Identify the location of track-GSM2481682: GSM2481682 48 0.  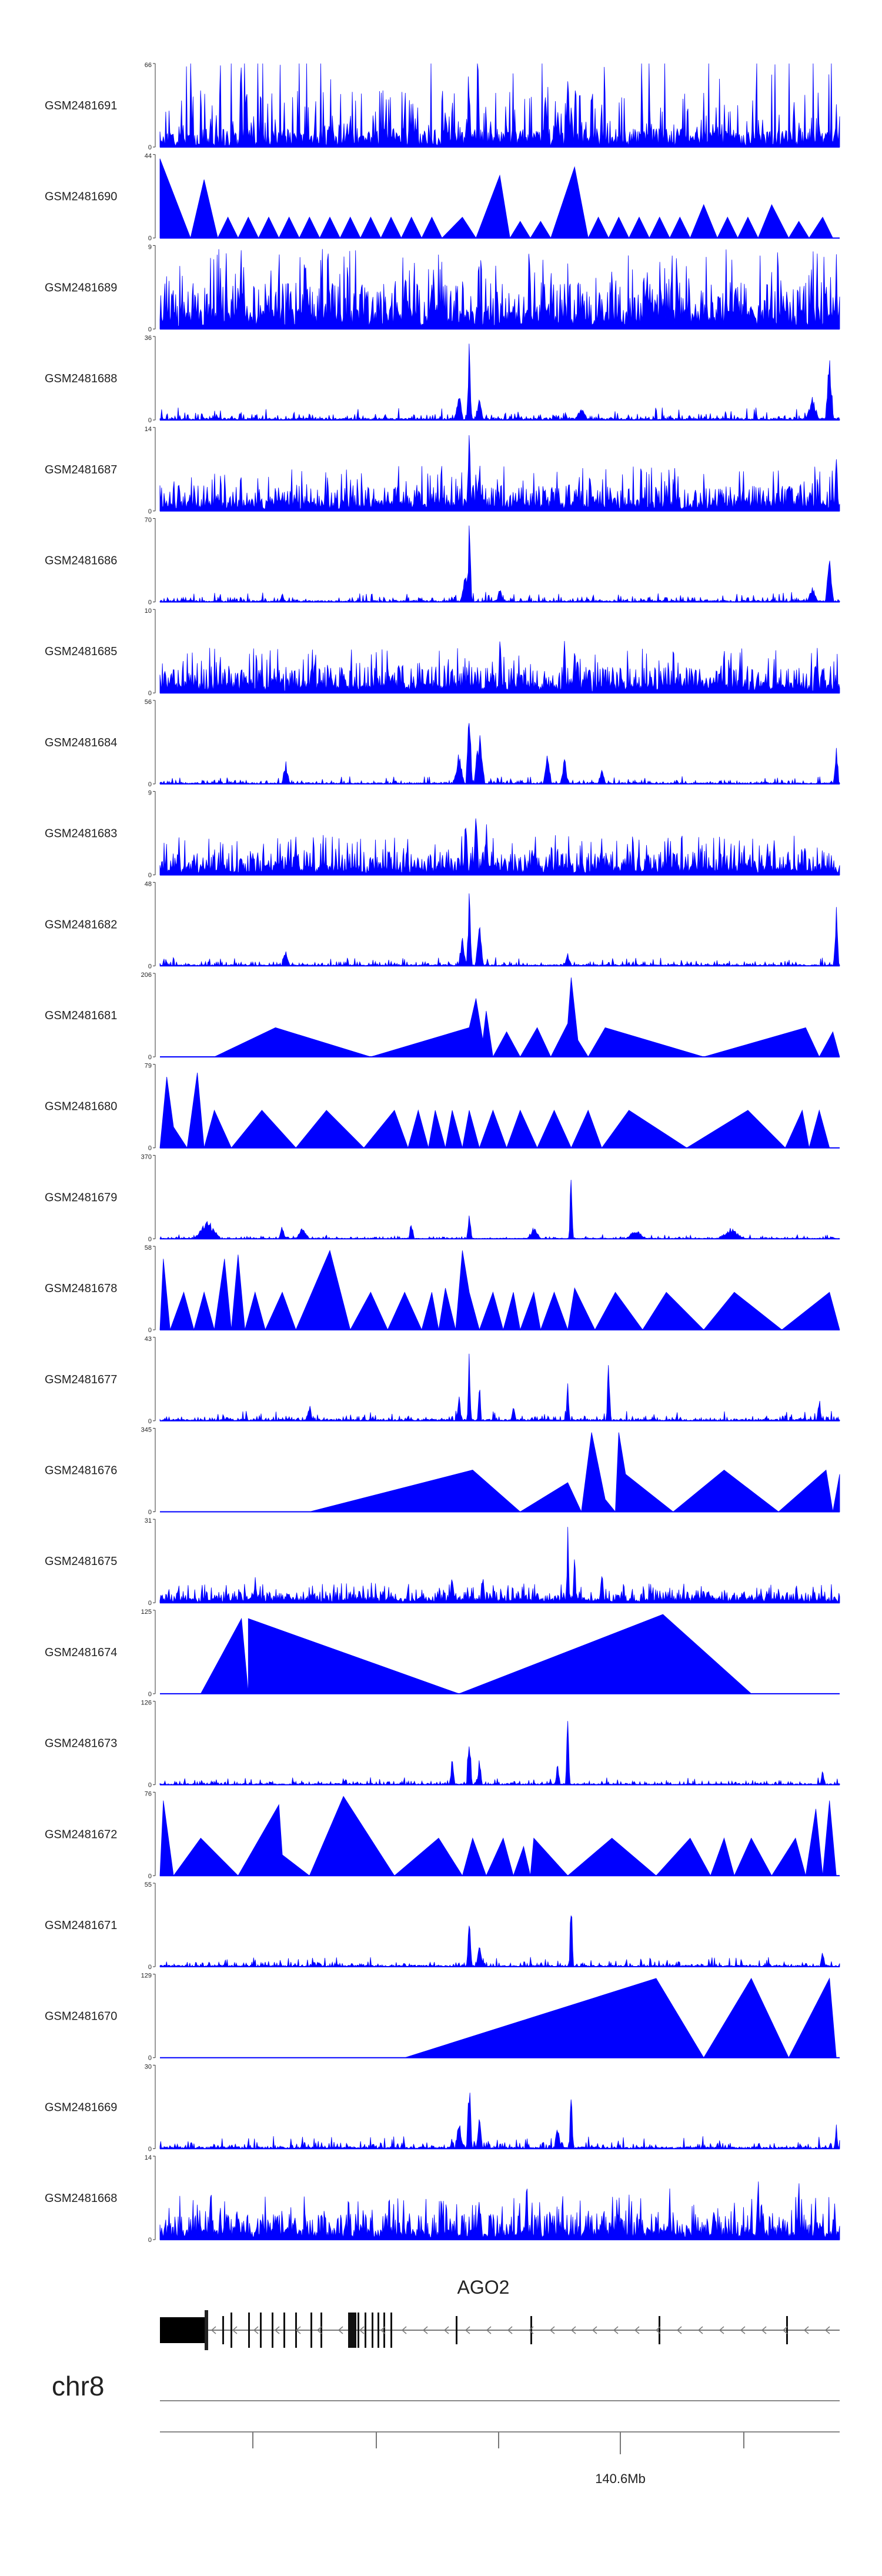
(442, 925).